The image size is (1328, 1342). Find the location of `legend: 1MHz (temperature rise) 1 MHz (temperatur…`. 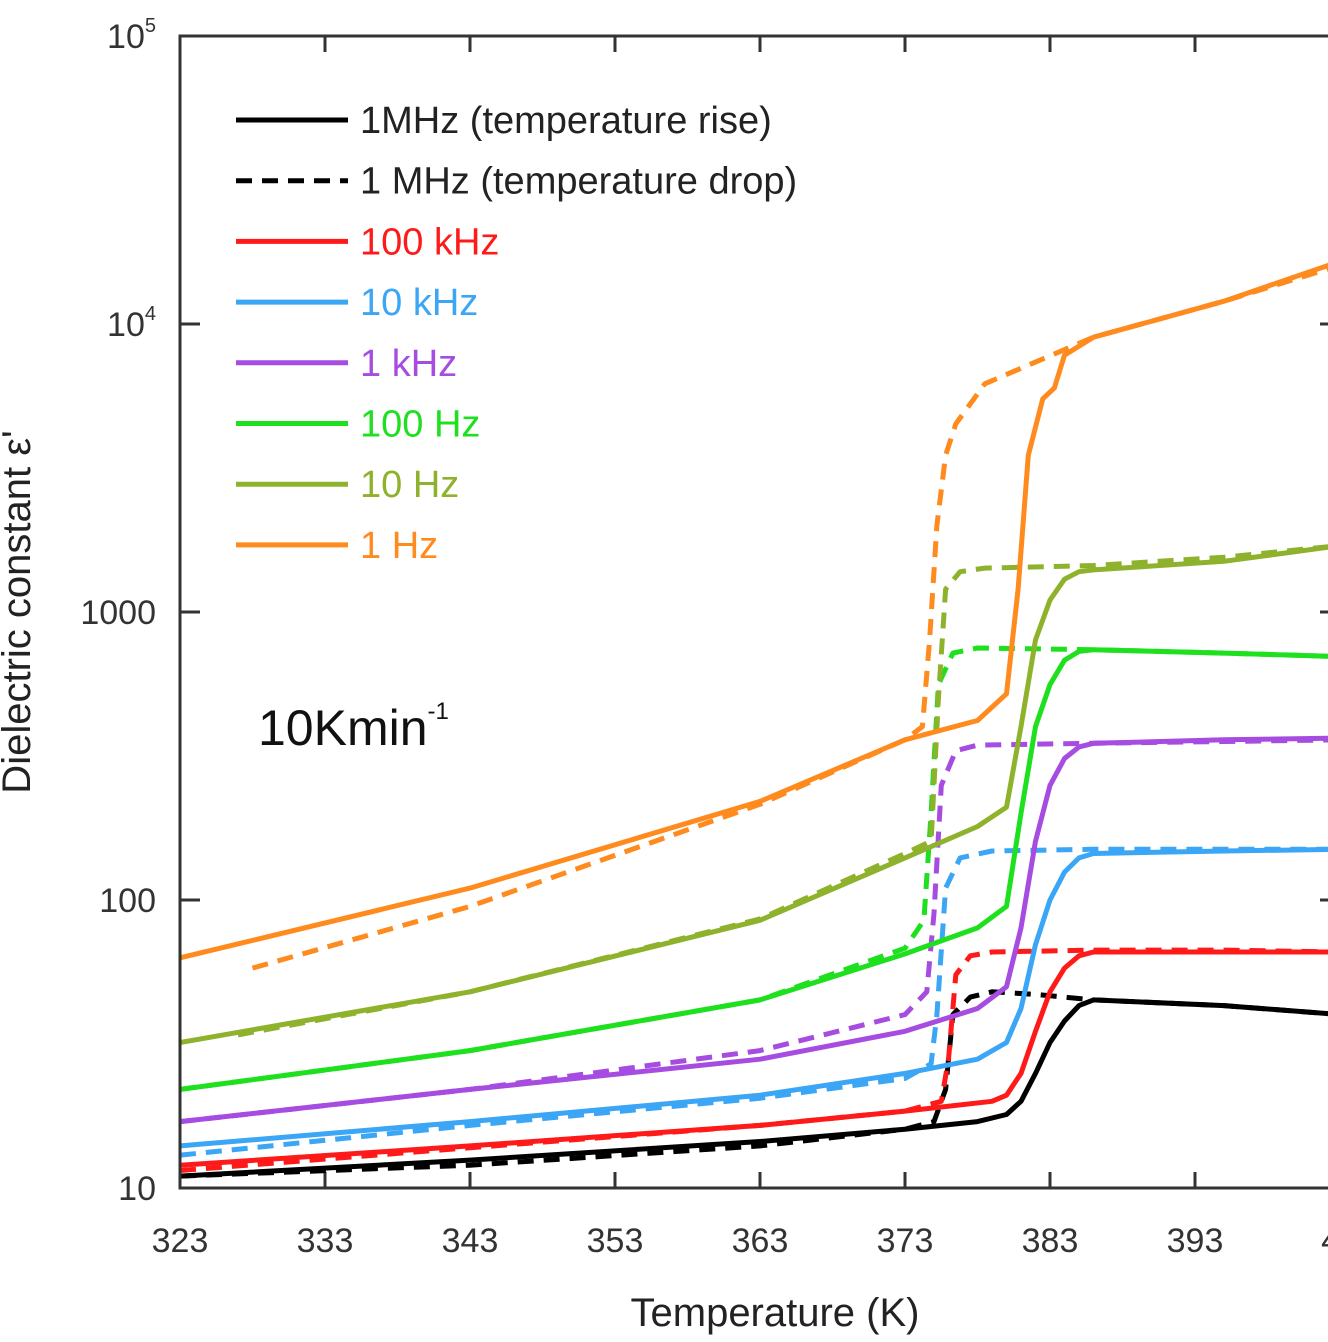

legend: 1MHz (temperature rise) 1 MHz (temperatur… is located at coordinates (516, 333).